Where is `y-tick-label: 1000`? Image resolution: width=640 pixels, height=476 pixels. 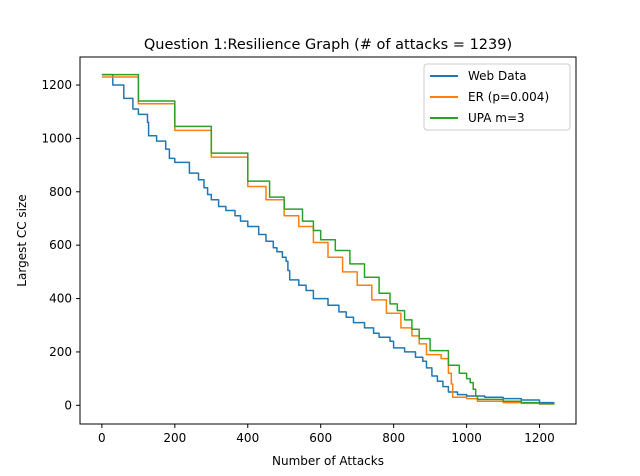 y-tick-label: 1000 is located at coordinates (56, 138).